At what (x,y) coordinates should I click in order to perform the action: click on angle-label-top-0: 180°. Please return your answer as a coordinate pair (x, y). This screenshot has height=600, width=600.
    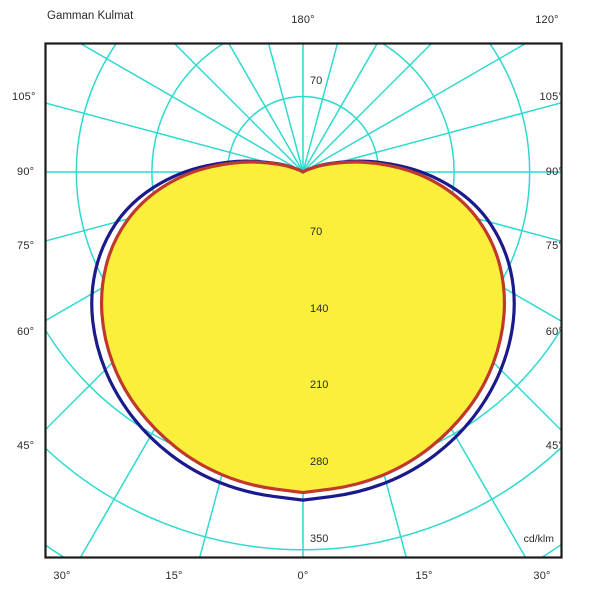
    Looking at the image, I should click on (303, 20).